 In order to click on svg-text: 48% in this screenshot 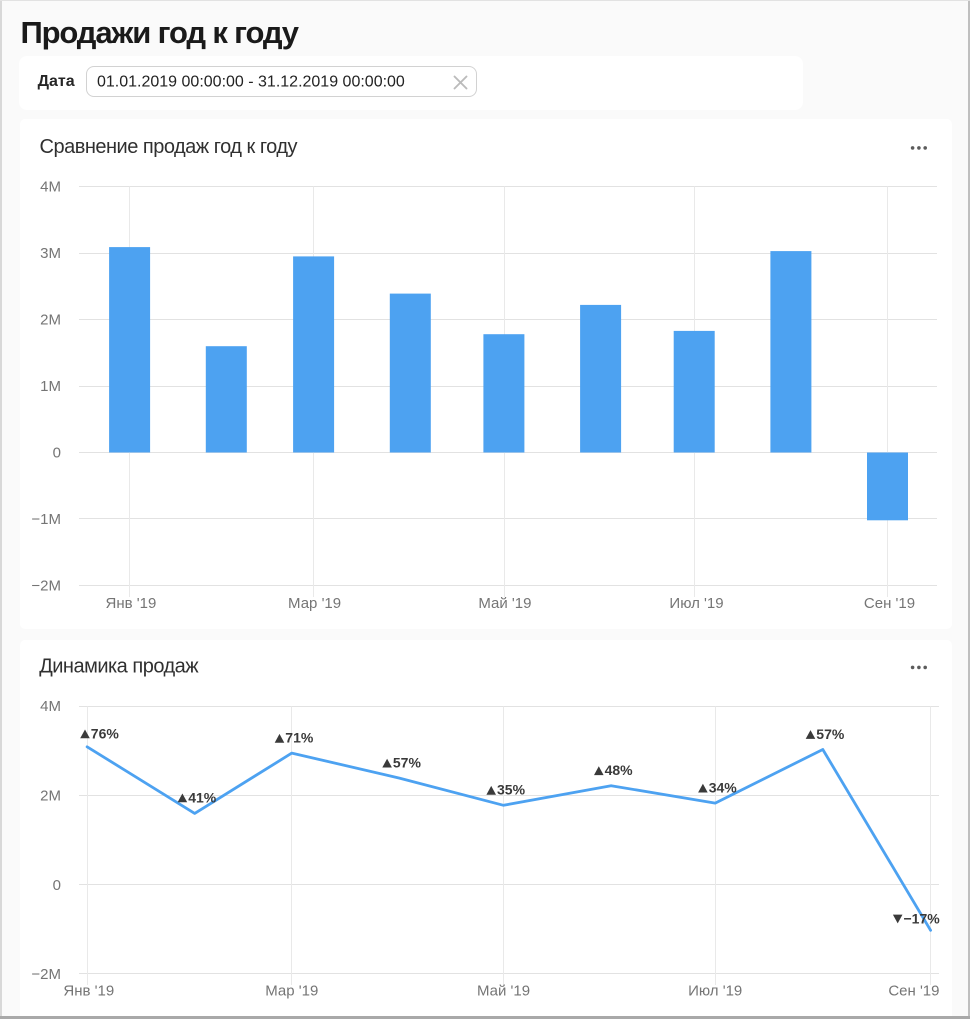, I will do `click(619, 770)`.